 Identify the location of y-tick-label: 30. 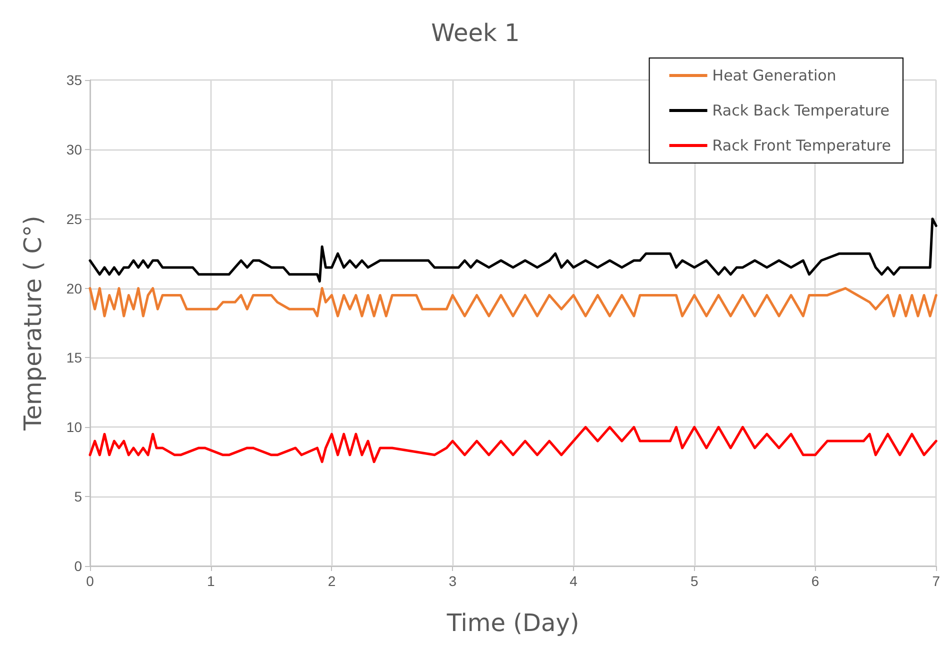
(74, 149).